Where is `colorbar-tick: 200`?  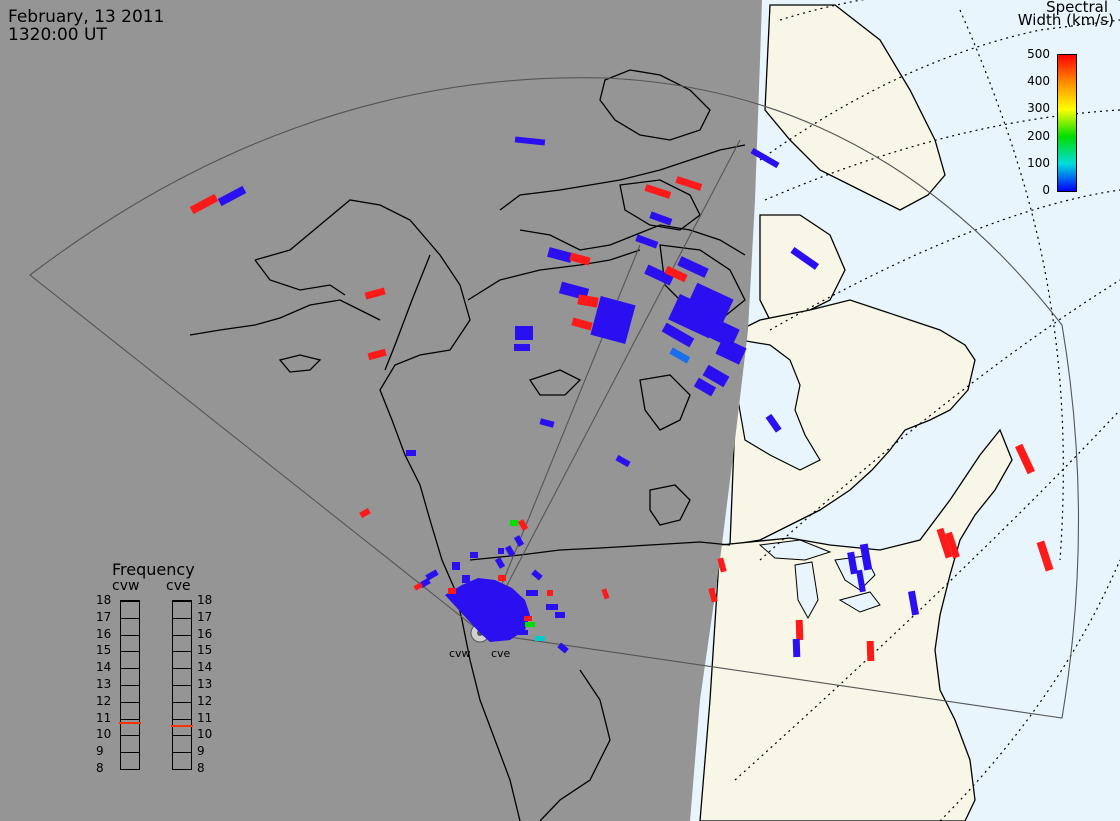 colorbar-tick: 200 is located at coordinates (1038, 135).